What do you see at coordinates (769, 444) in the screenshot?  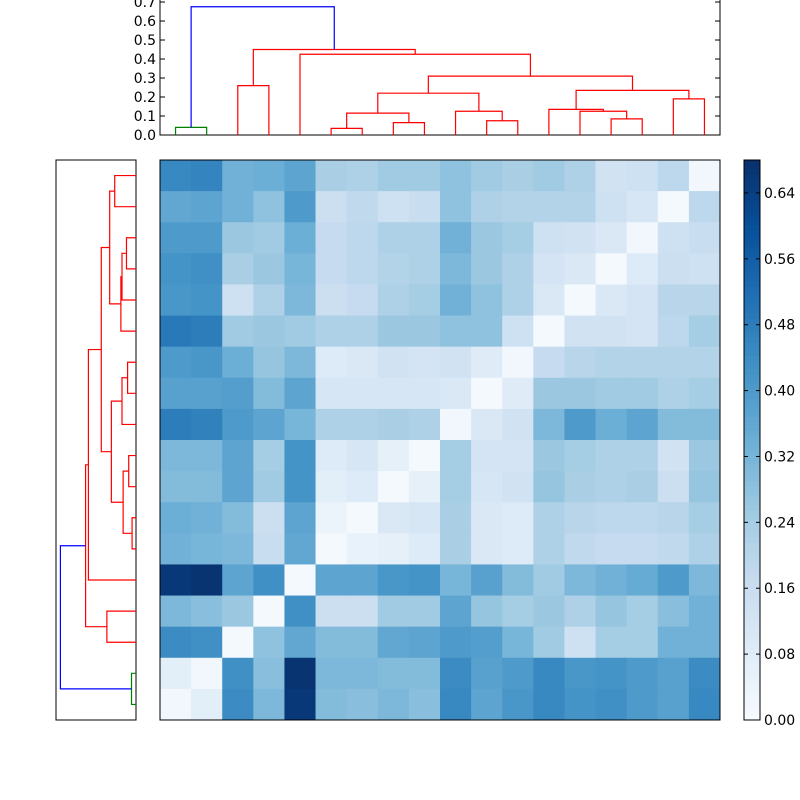 I see `colorbar: 0.00 0.08 0.16 0.24 0.32 0.40 0.48 0.56 0.64` at bounding box center [769, 444].